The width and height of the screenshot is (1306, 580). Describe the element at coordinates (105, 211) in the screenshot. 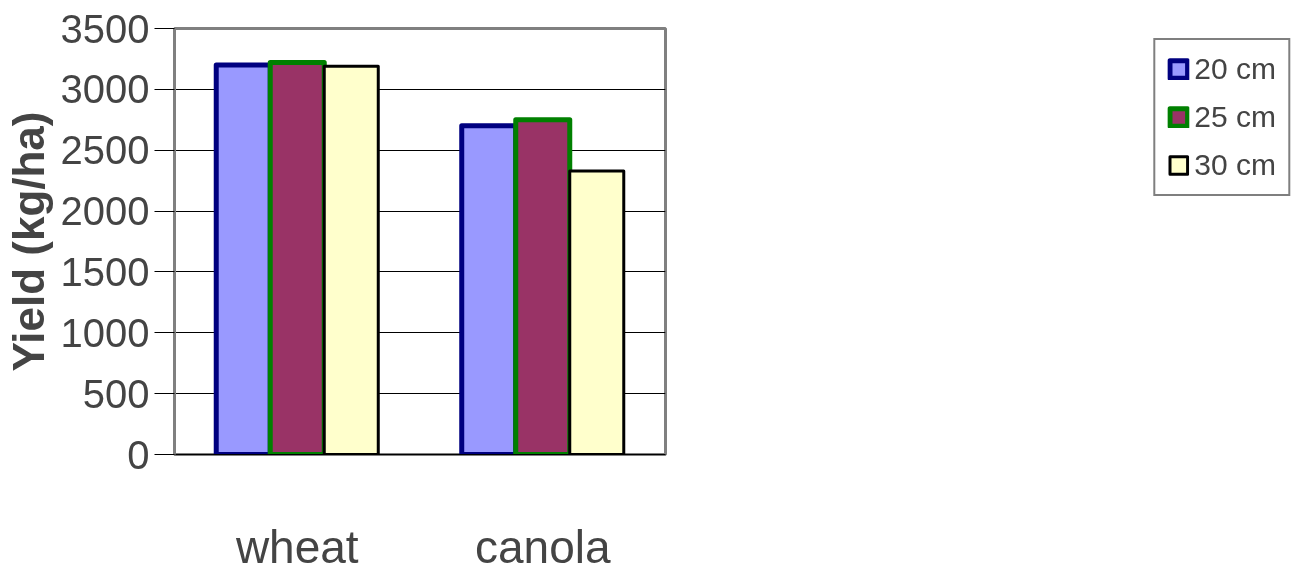

I see `y-tick-label: 2000` at that location.